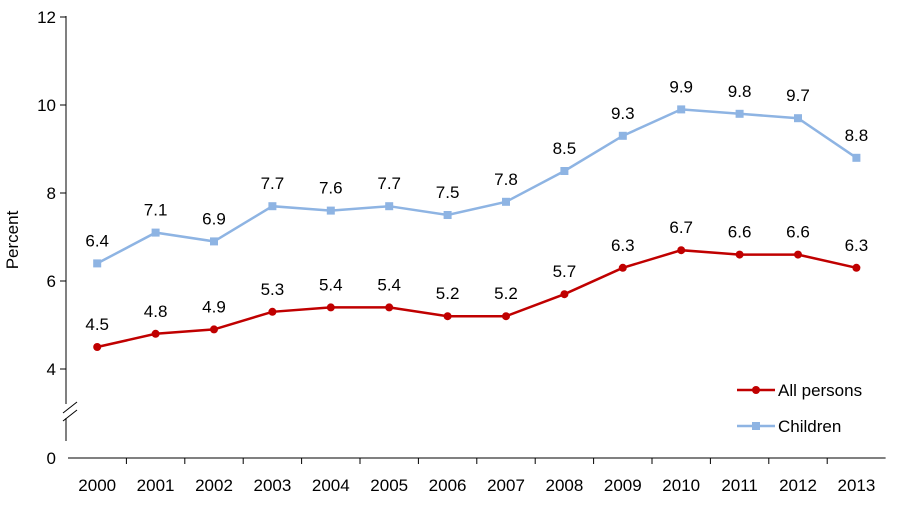 The width and height of the screenshot is (912, 516). I want to click on data-label: 5.3, so click(273, 289).